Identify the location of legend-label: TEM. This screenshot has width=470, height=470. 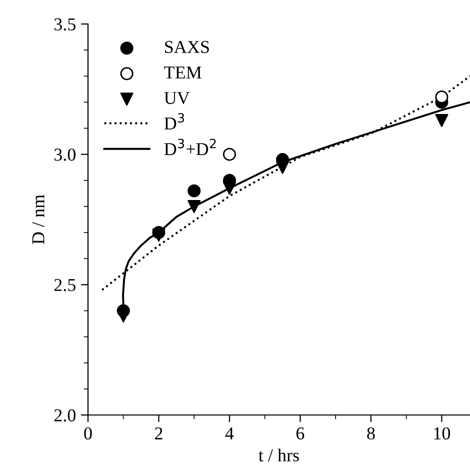
(183, 72).